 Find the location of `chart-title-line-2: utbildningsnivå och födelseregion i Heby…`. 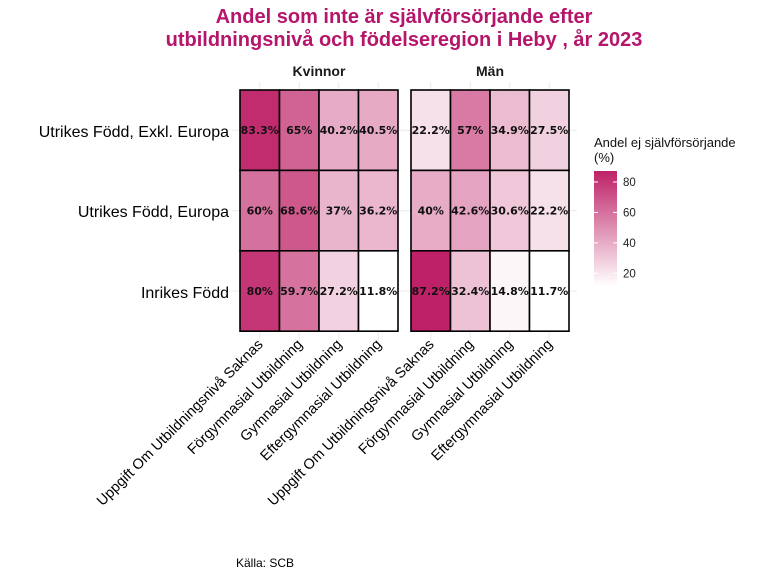

chart-title-line-2: utbildningsnivå och födelseregion i Heby… is located at coordinates (404, 39).